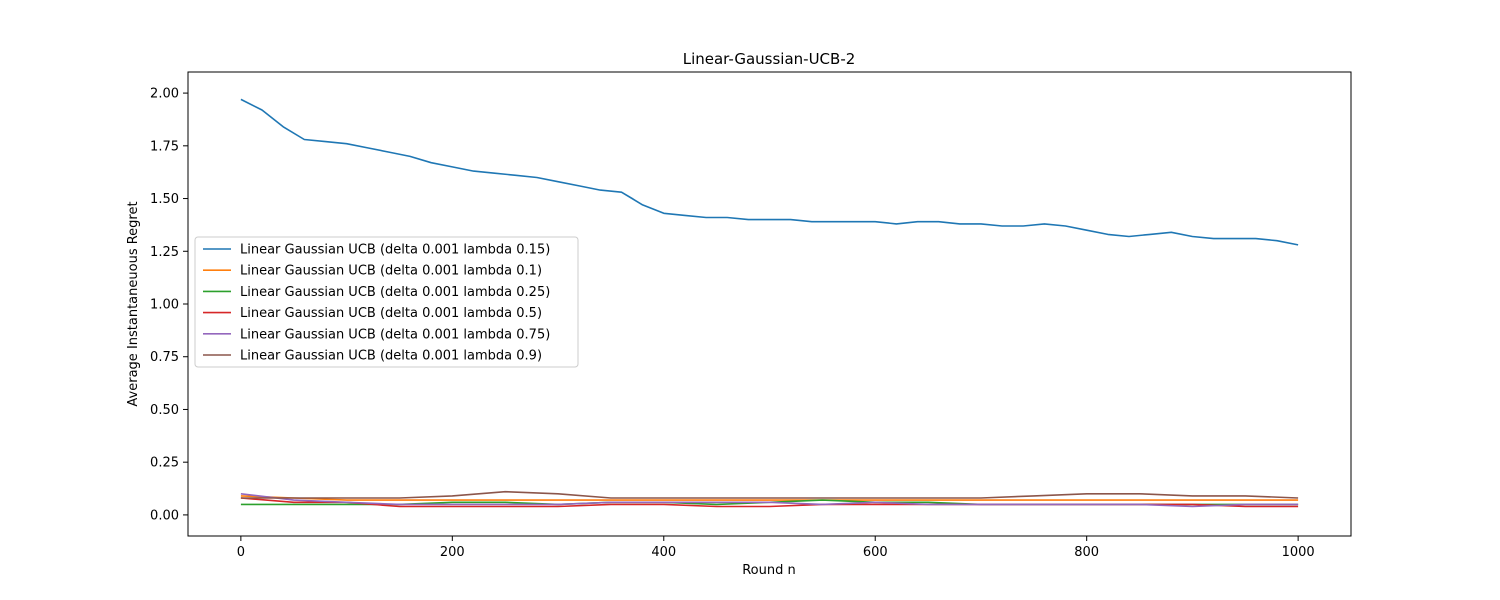  I want to click on y-tick-label: 1.50, so click(164, 199).